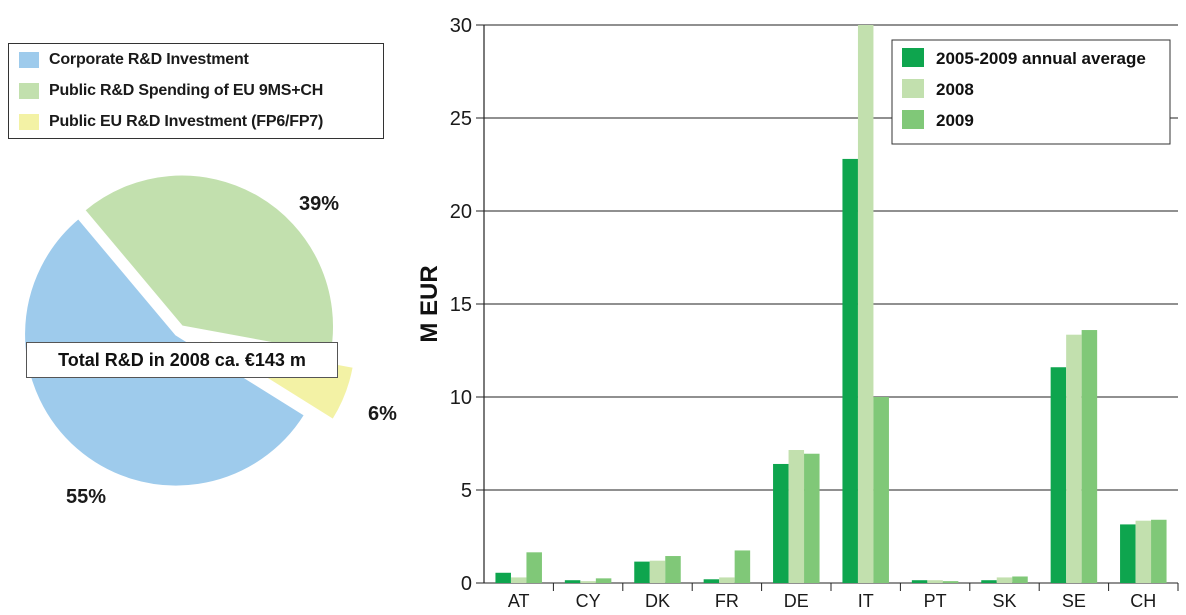 Image resolution: width=1186 pixels, height=615 pixels. Describe the element at coordinates (149, 59) in the screenshot. I see `legend-label-corporate: Corporate R&D Investment` at that location.